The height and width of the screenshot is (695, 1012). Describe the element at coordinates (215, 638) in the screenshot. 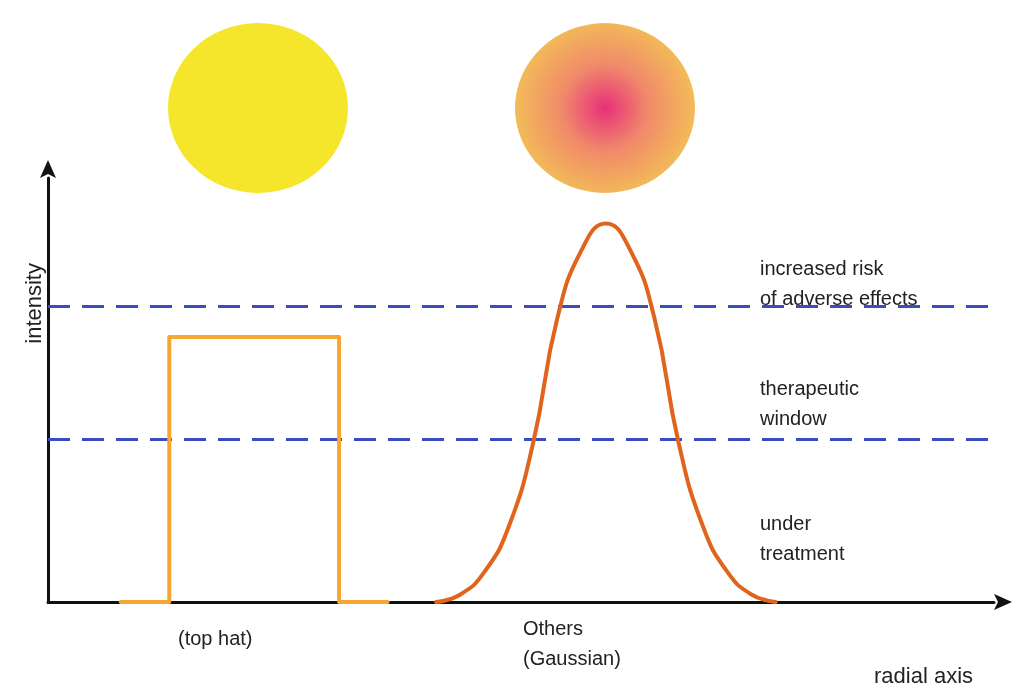

I see `text: (top hat)` at that location.